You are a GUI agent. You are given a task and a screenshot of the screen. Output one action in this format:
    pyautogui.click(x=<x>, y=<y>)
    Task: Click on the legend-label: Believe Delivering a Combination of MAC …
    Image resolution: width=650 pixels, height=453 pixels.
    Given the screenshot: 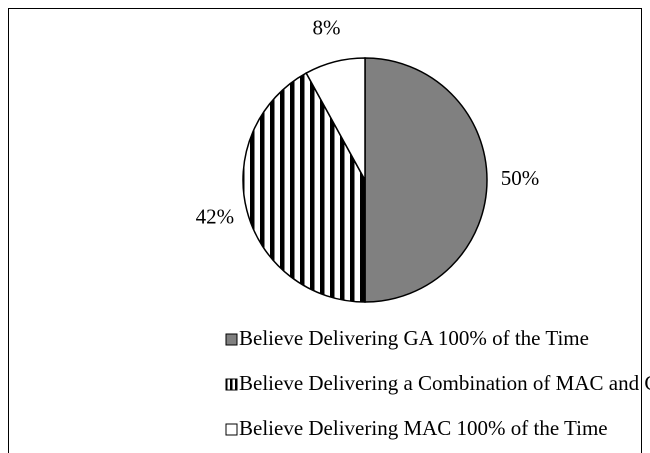 What is the action you would take?
    pyautogui.click(x=444, y=383)
    